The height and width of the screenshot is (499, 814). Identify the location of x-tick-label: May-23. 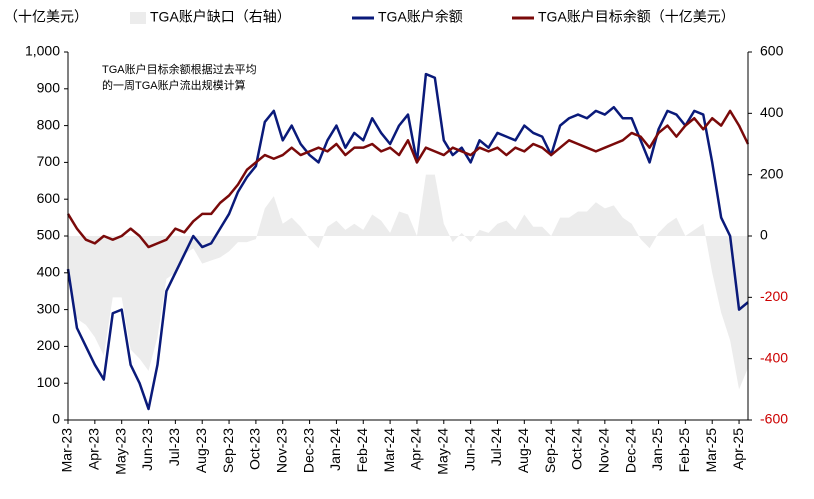
(120, 451).